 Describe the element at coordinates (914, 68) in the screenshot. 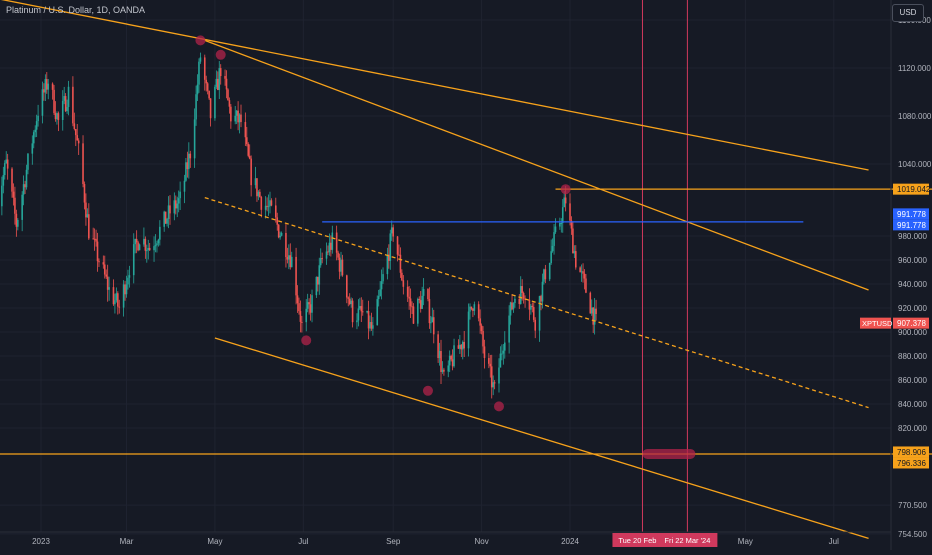

I see `price-tick-label: 1120.000` at that location.